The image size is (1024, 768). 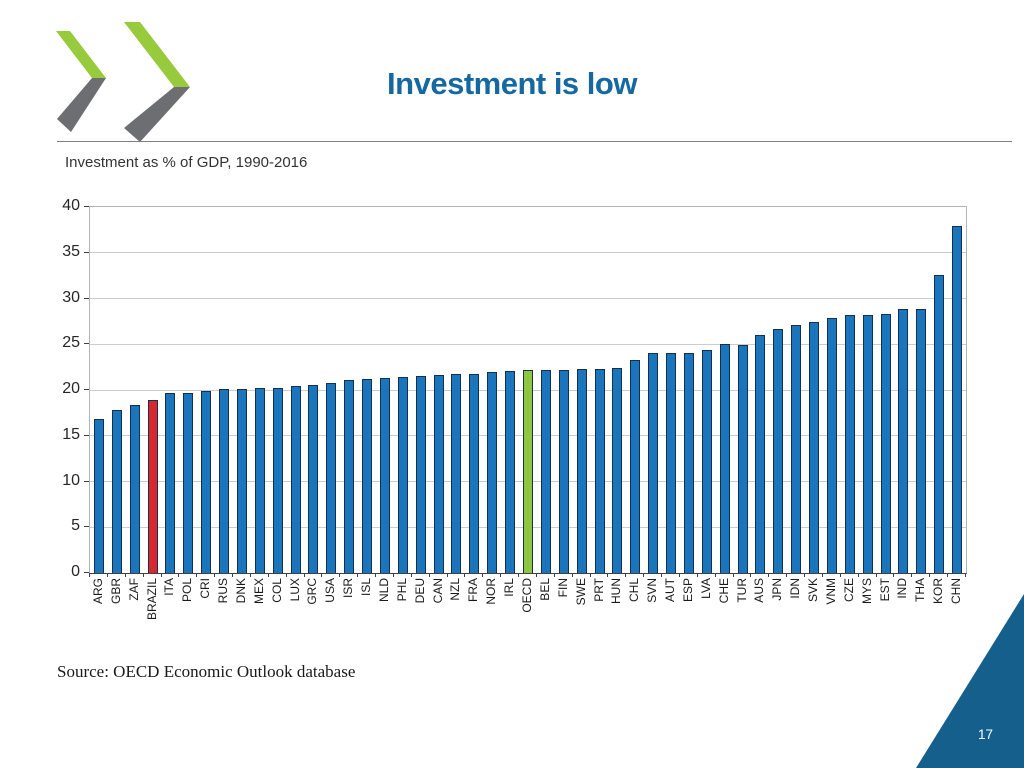 What do you see at coordinates (294, 590) in the screenshot?
I see `x-label-LUX: LUX` at bounding box center [294, 590].